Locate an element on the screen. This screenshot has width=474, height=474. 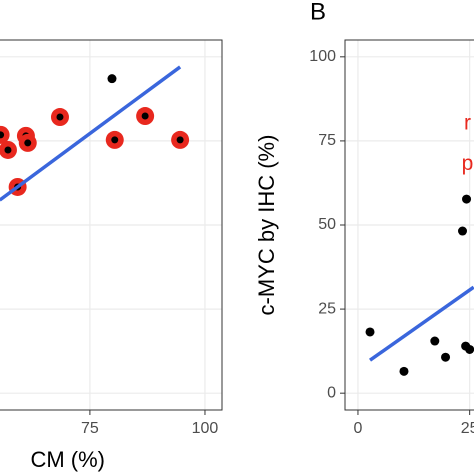
y-tick-label: 0 is located at coordinates (331, 392).